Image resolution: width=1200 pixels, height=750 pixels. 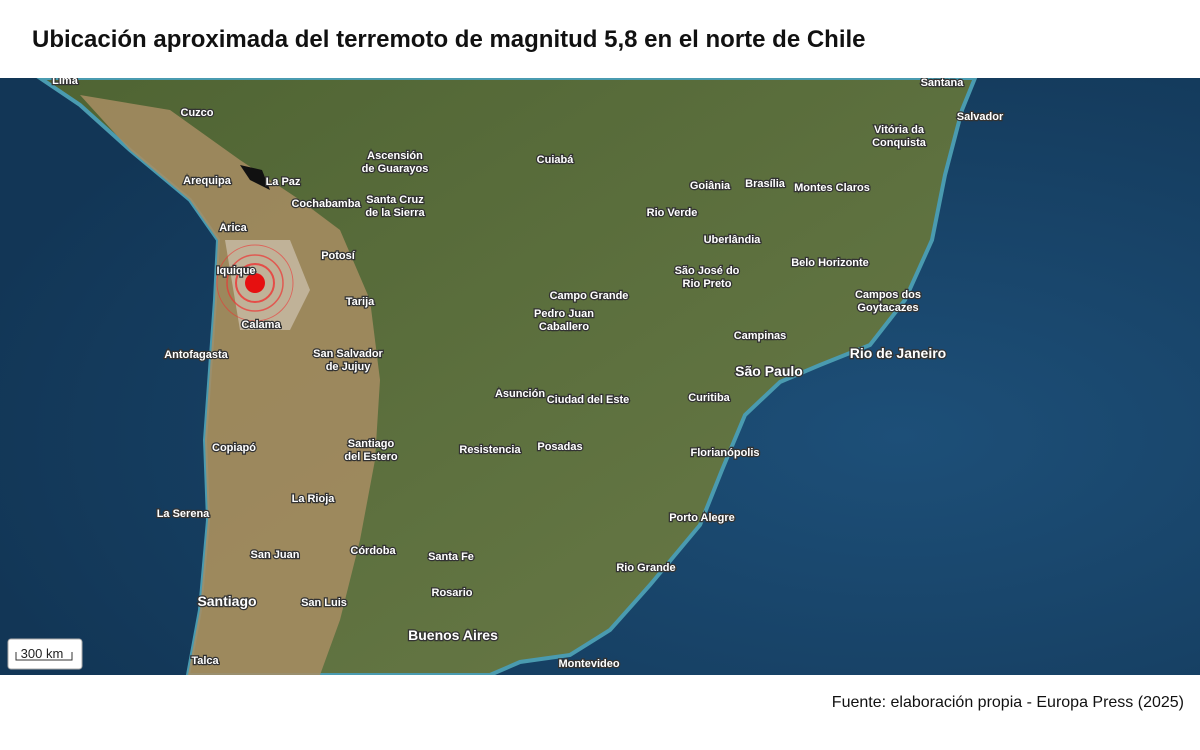 I want to click on city-name: Cuiabá, so click(x=556, y=160).